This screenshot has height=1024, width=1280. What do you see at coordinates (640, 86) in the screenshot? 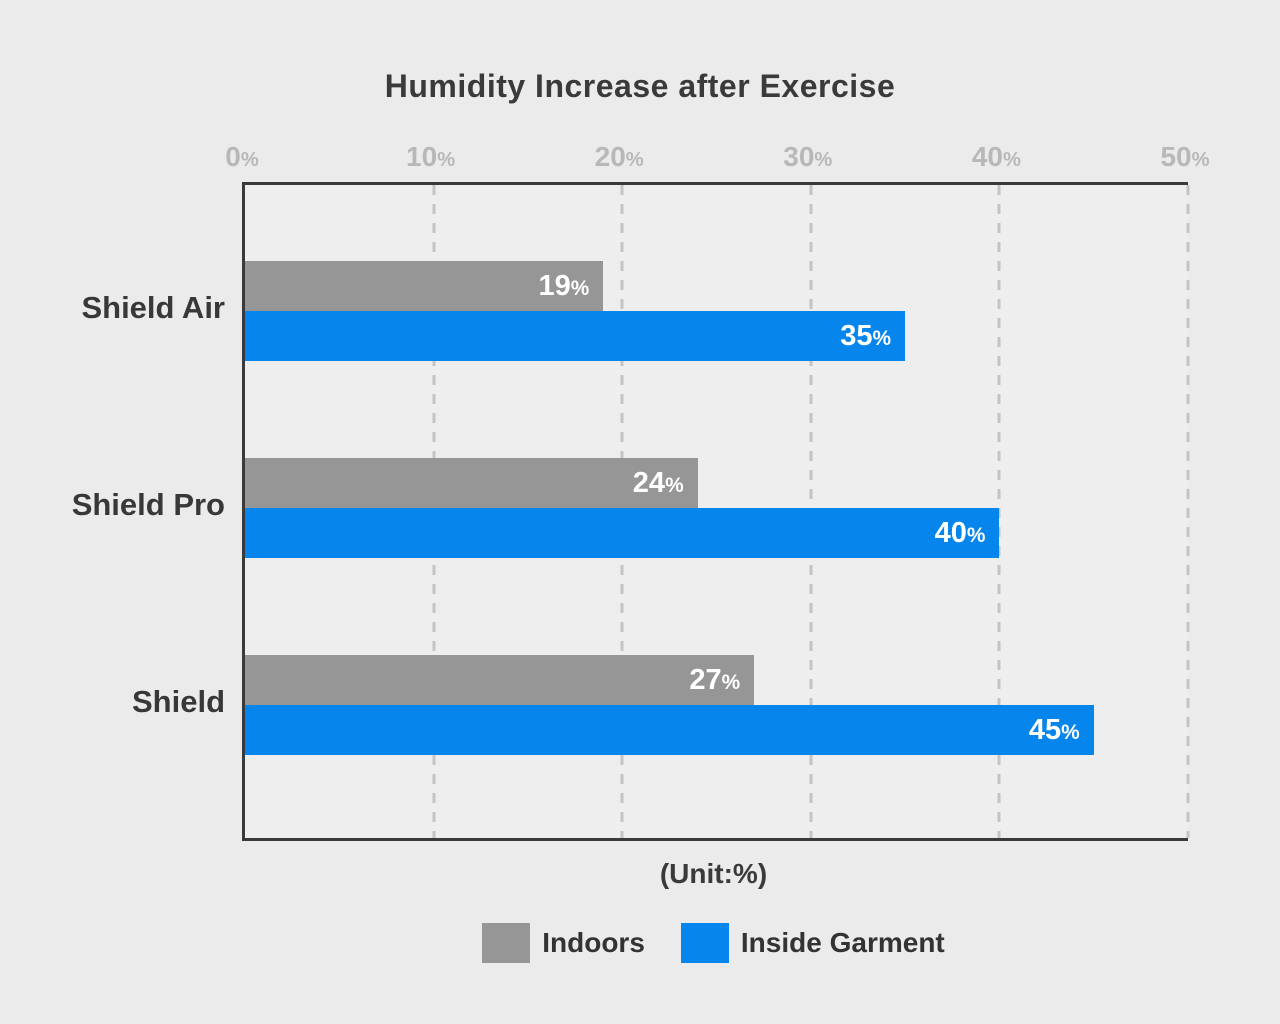
I see `chart-title: Humidity Increase after Exercise` at bounding box center [640, 86].